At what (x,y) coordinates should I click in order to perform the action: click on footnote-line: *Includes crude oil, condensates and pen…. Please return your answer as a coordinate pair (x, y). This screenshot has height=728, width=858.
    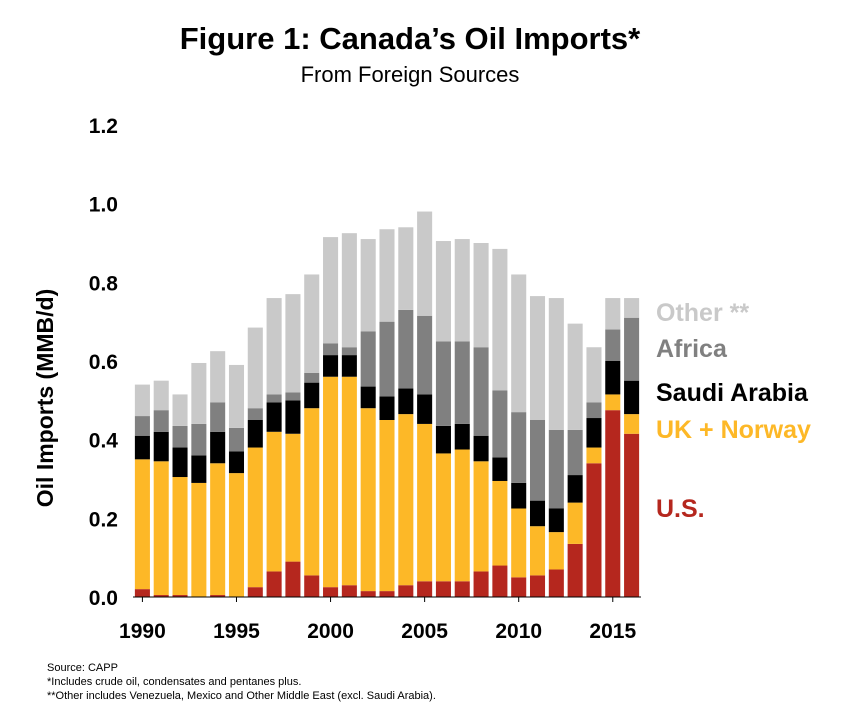
    Looking at the image, I should click on (174, 682).